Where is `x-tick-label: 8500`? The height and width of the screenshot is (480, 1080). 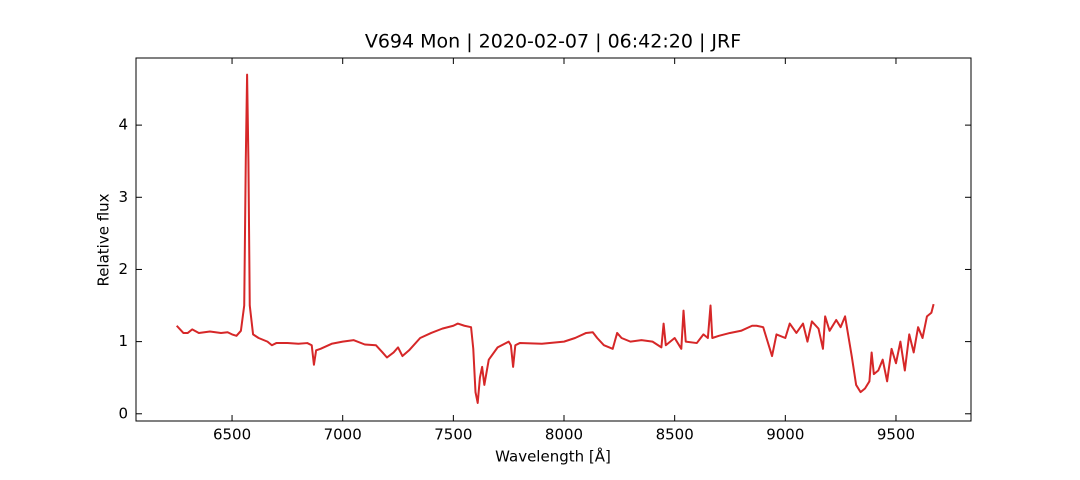 x-tick-label: 8500 is located at coordinates (675, 435).